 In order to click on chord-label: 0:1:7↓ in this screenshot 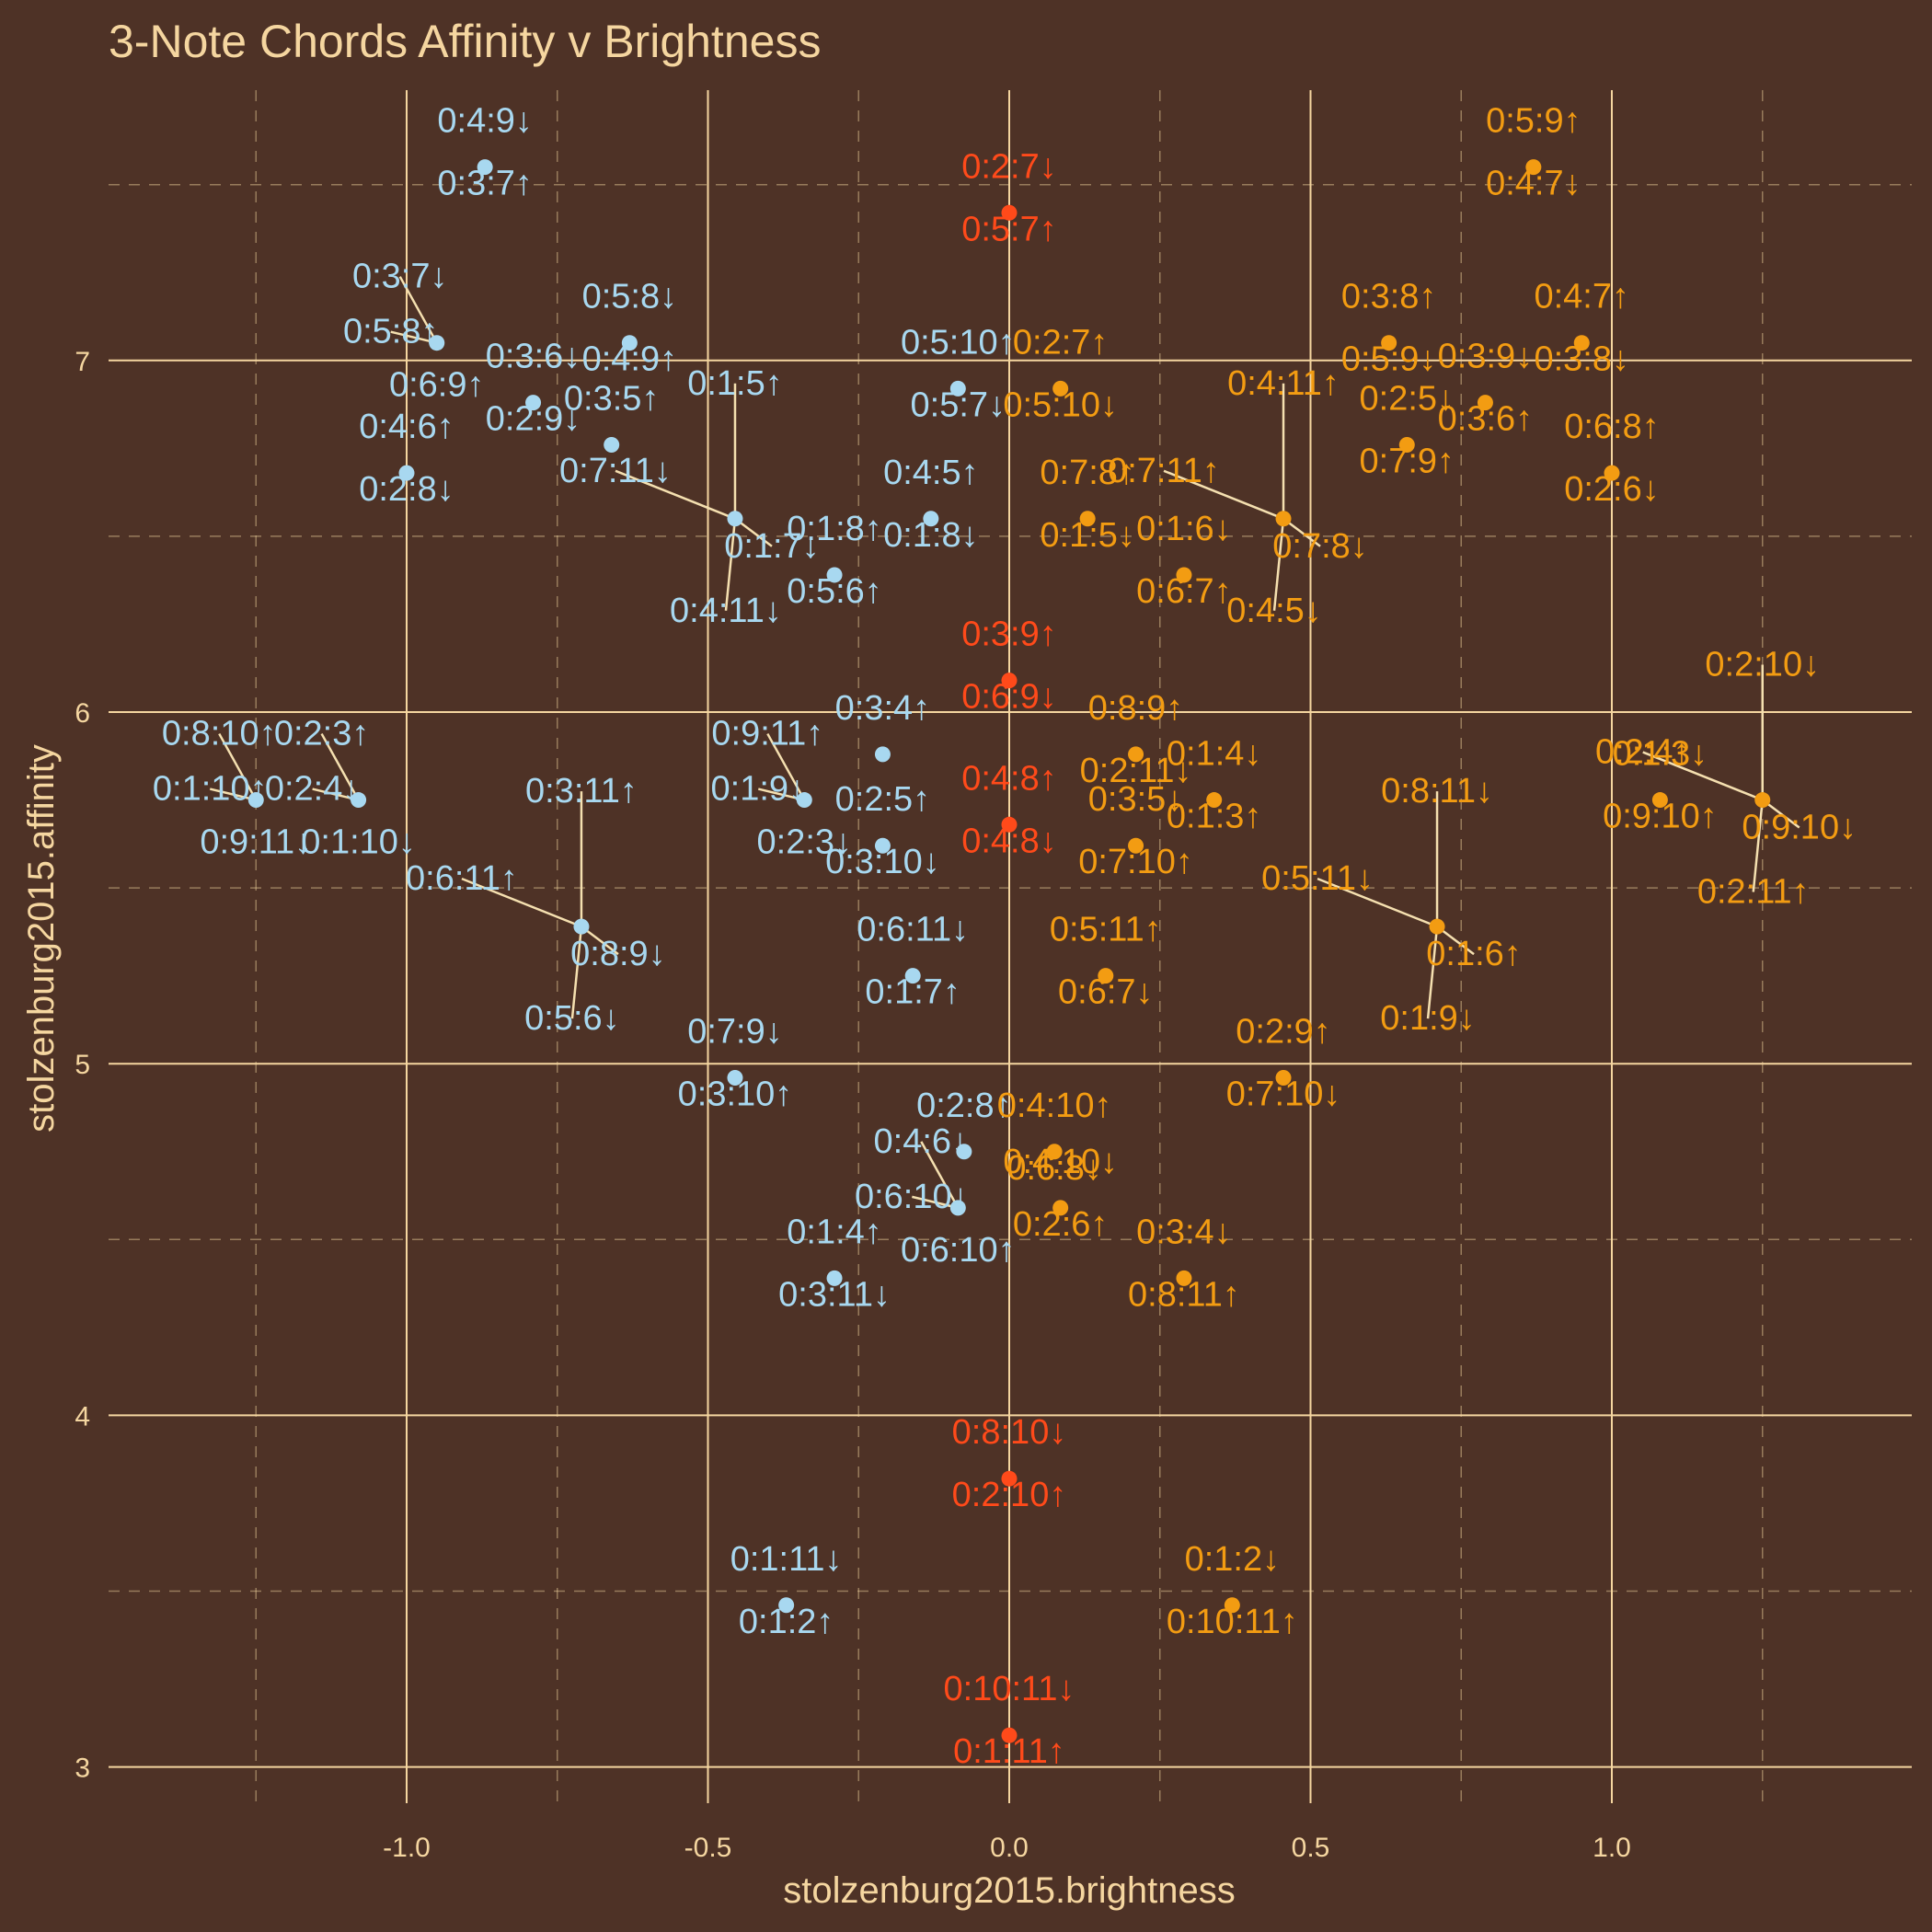, I will do `click(772, 546)`.